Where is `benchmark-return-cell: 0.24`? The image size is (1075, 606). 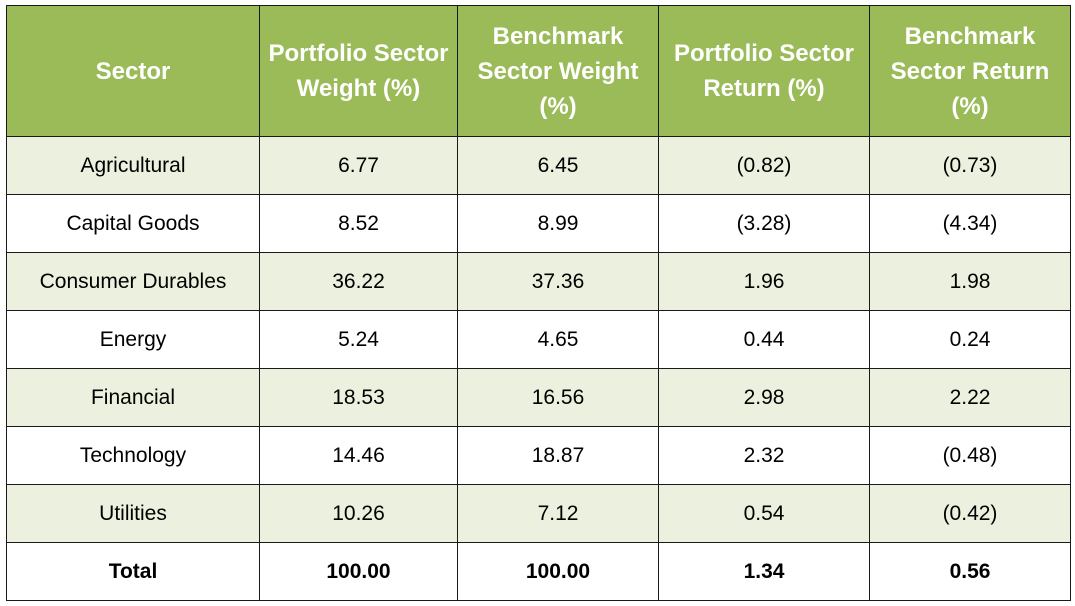 benchmark-return-cell: 0.24 is located at coordinates (970, 339).